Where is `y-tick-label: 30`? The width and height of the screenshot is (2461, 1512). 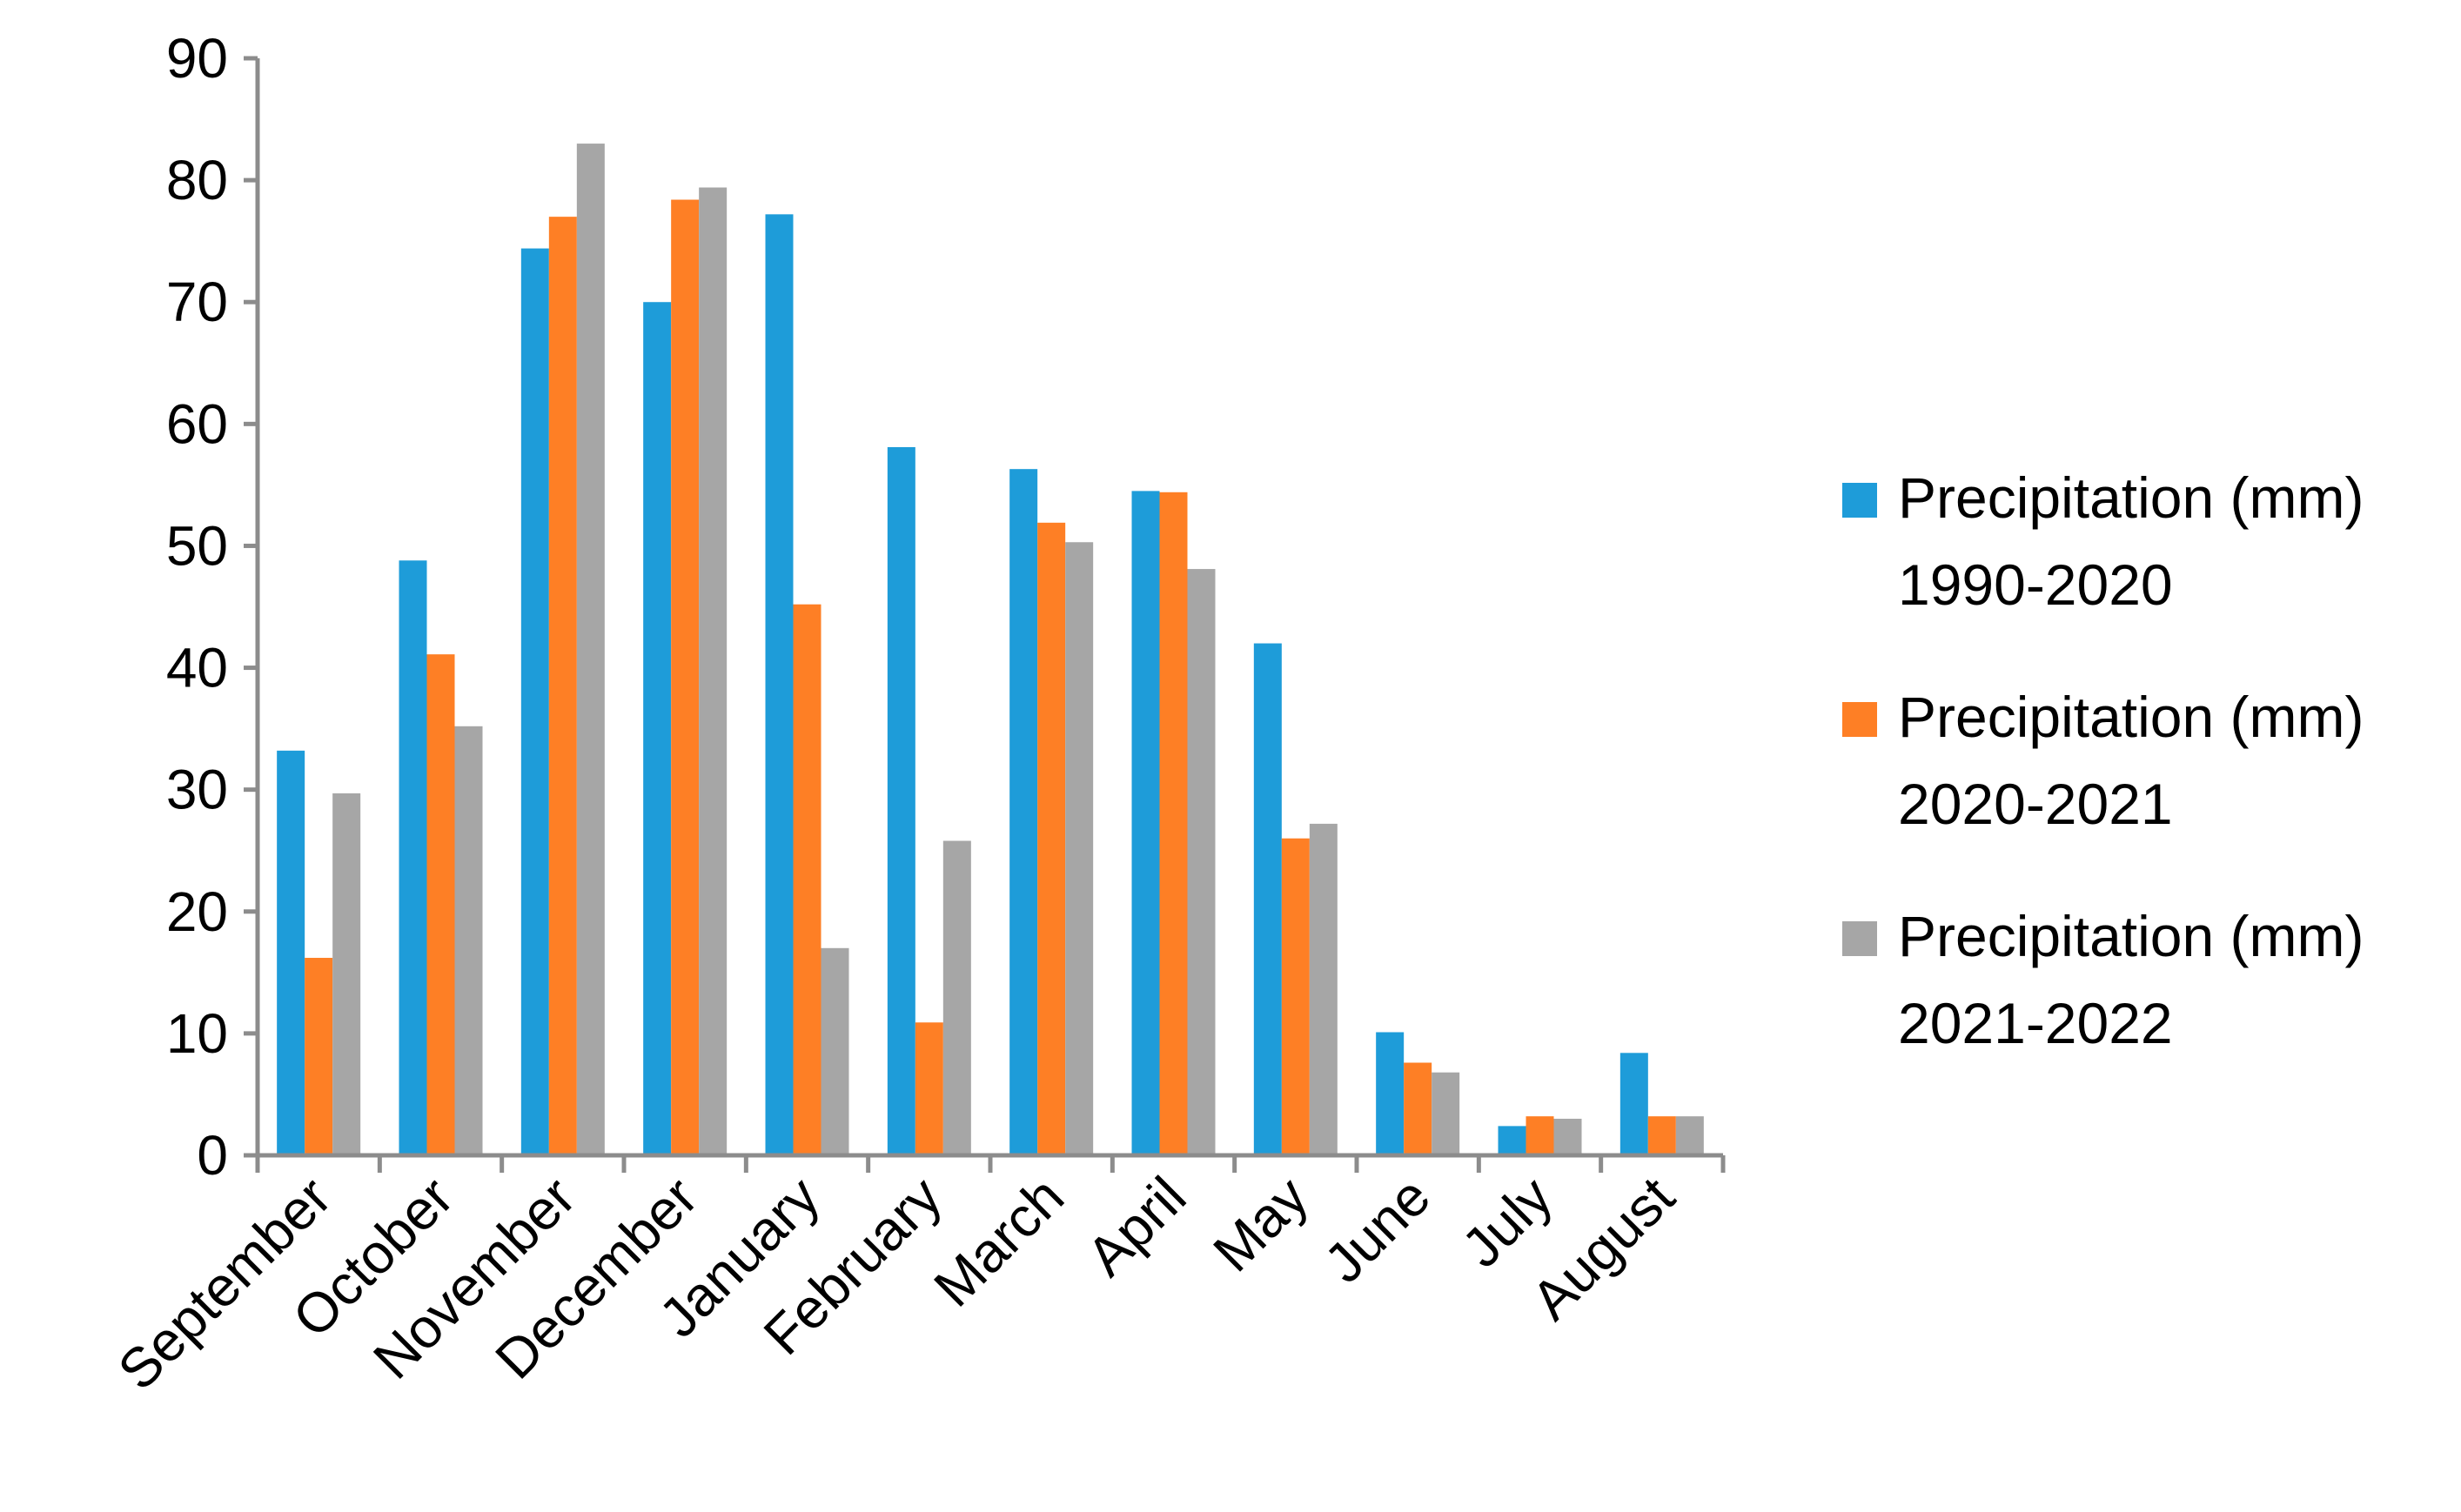 y-tick-label: 30 is located at coordinates (197, 790).